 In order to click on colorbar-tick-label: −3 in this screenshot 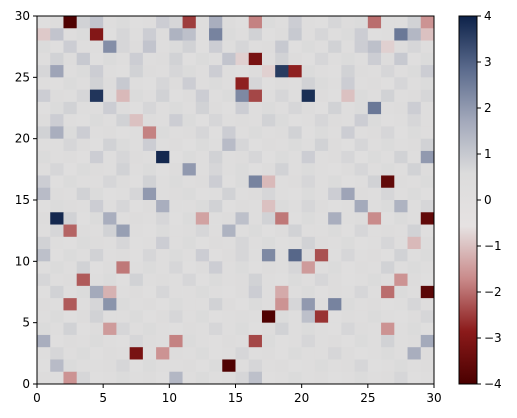, I will do `click(493, 338)`.